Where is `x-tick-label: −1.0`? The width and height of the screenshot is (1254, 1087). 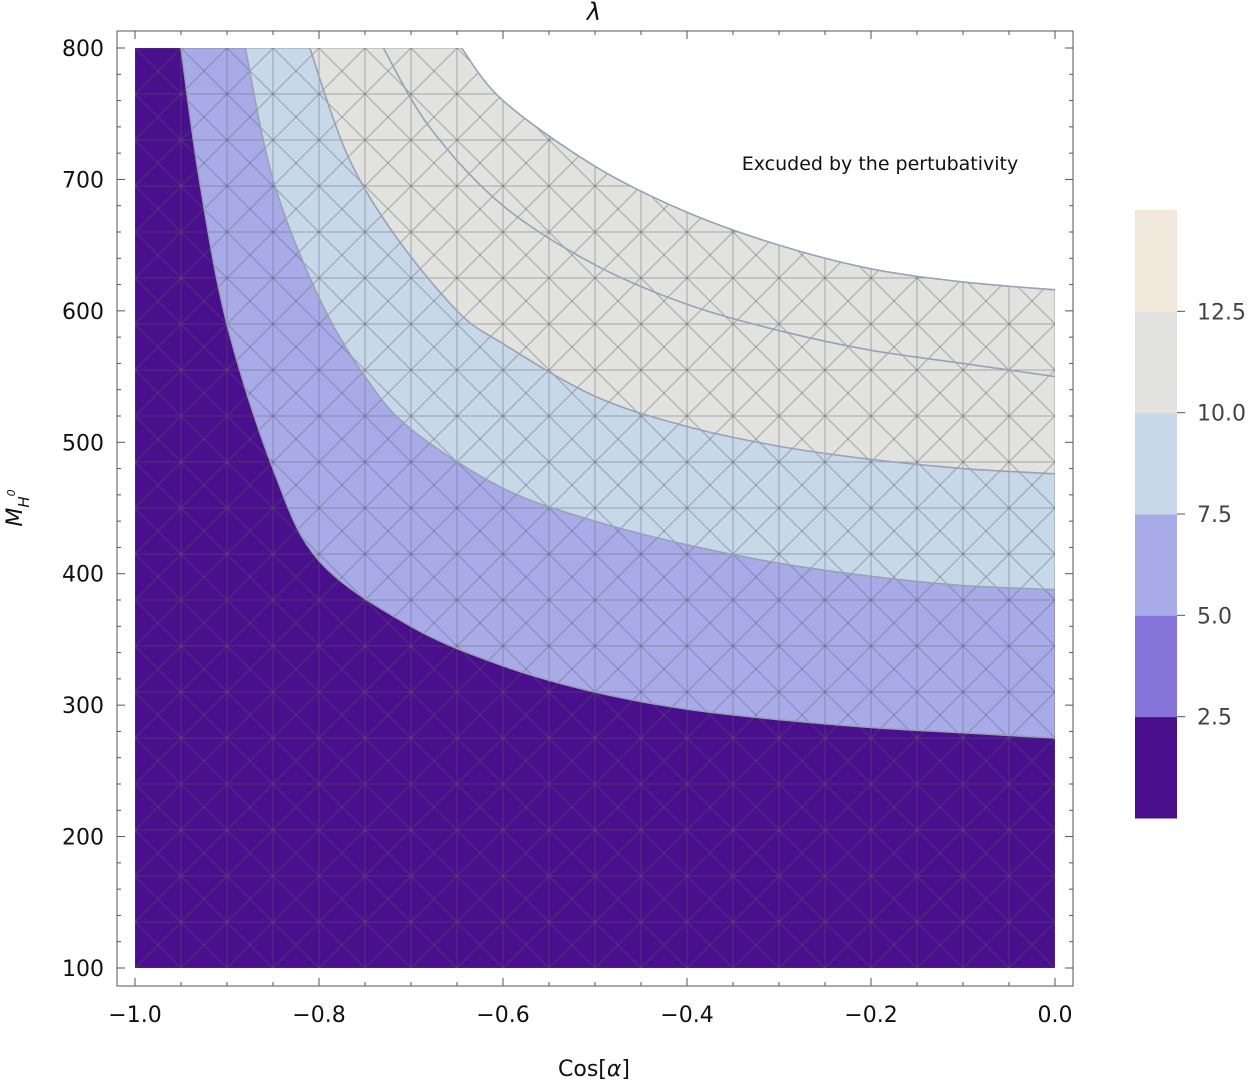 x-tick-label: −1.0 is located at coordinates (134, 1015).